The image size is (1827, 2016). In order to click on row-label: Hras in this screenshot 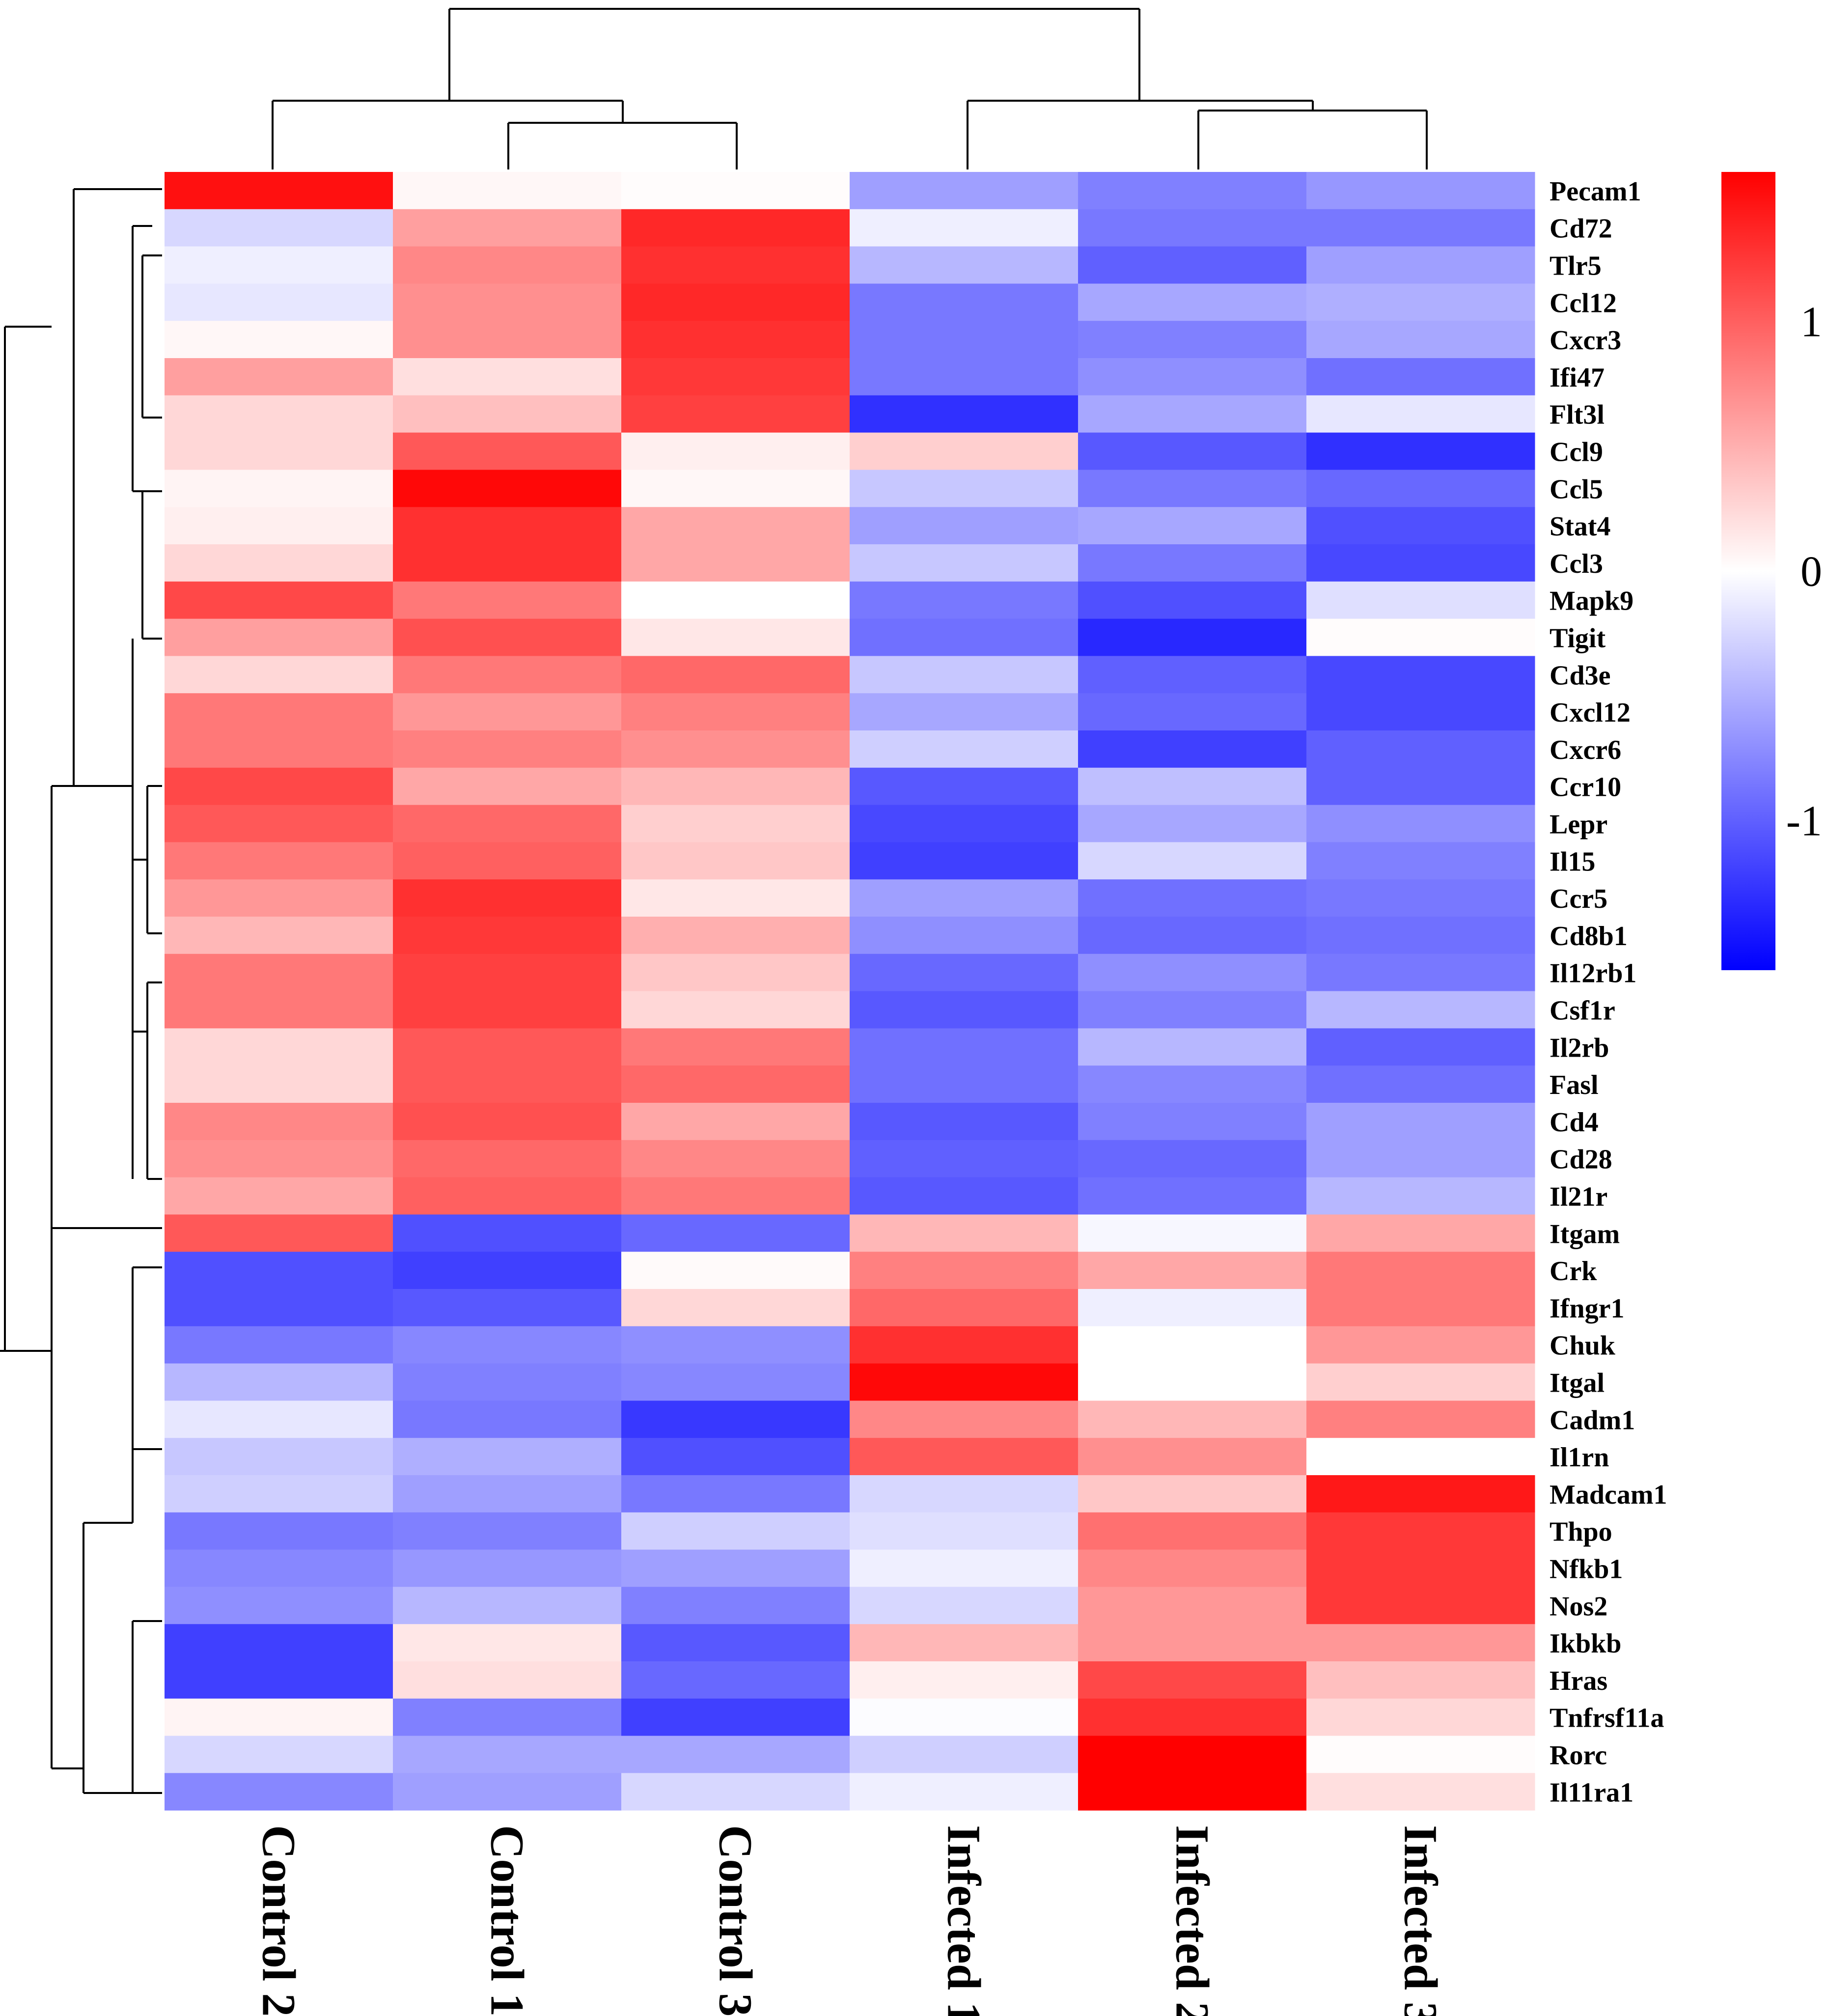, I will do `click(1579, 1681)`.